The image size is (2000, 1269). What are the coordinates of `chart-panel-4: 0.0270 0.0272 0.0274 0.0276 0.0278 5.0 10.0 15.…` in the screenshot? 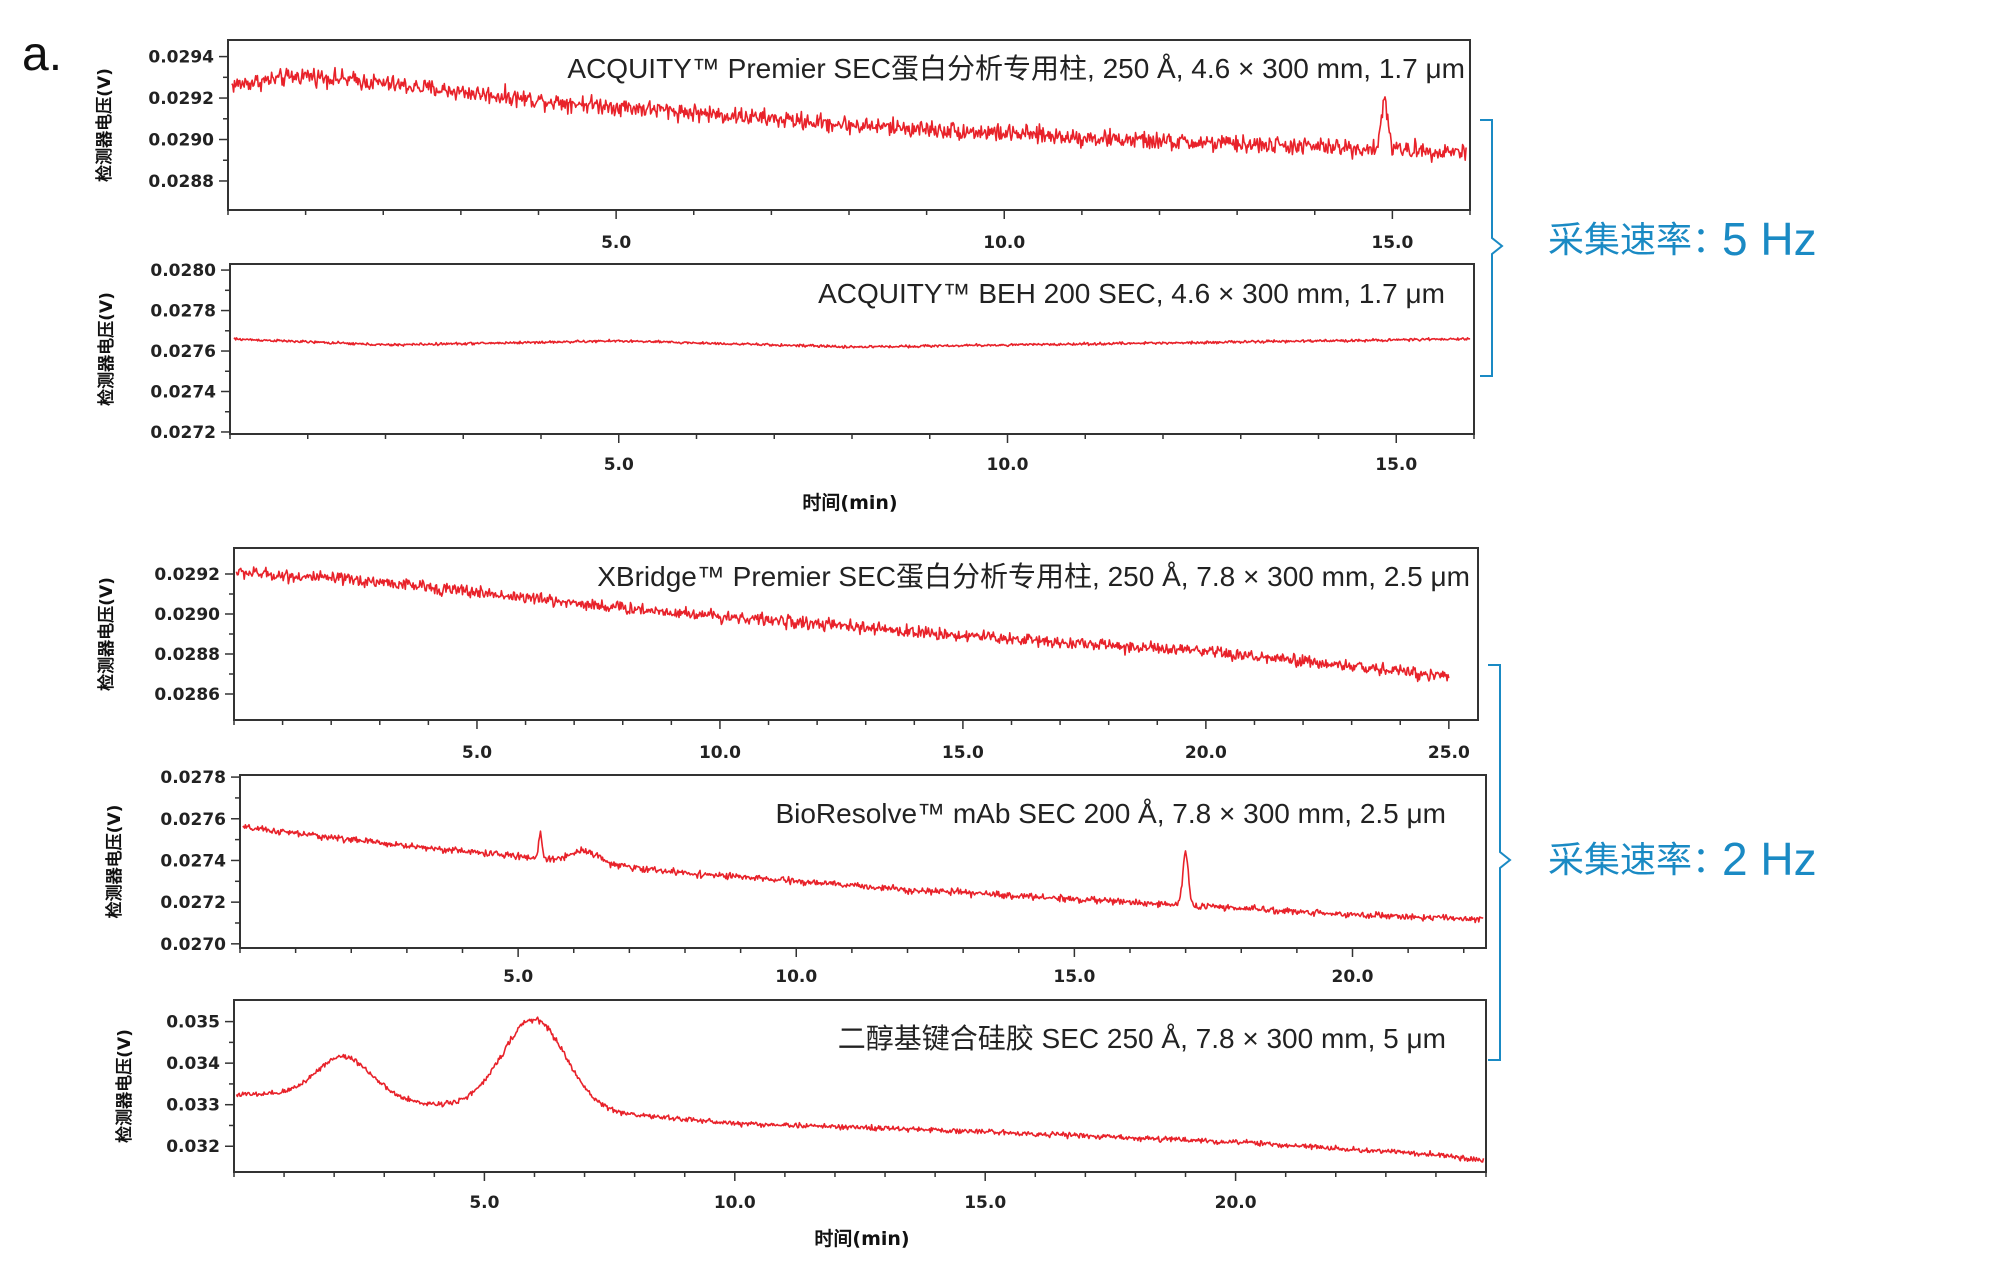 It's located at (795, 877).